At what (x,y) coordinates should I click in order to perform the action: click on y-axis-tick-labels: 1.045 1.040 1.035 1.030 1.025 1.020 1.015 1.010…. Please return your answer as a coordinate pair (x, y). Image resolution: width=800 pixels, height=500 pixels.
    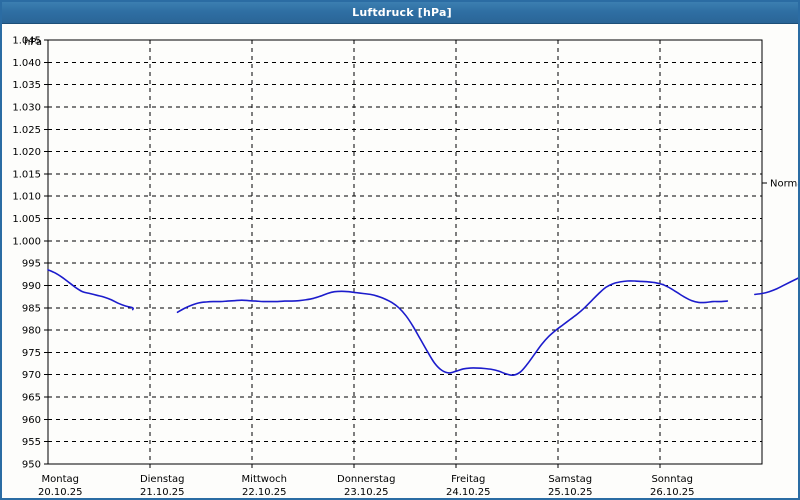
    Looking at the image, I should click on (26, 253).